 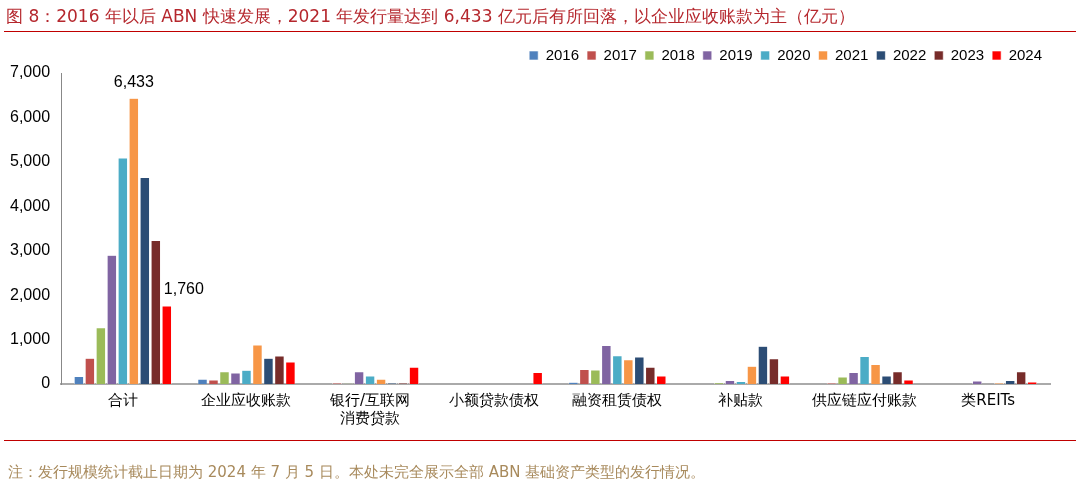 I want to click on legend-label: 2016, so click(x=562, y=54).